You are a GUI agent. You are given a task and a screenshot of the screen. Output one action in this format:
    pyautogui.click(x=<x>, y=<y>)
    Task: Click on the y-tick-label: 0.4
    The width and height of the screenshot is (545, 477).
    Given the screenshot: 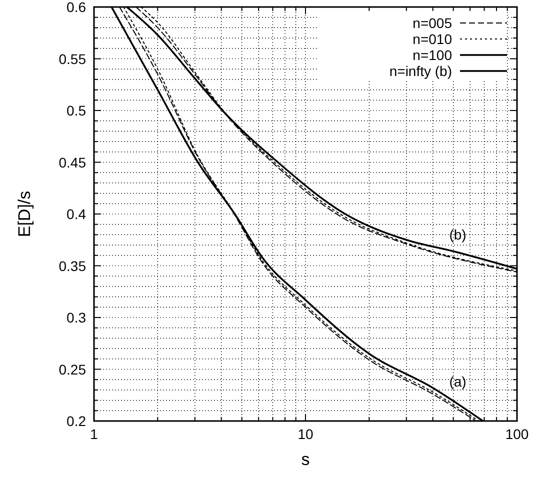 What is the action you would take?
    pyautogui.click(x=76, y=214)
    